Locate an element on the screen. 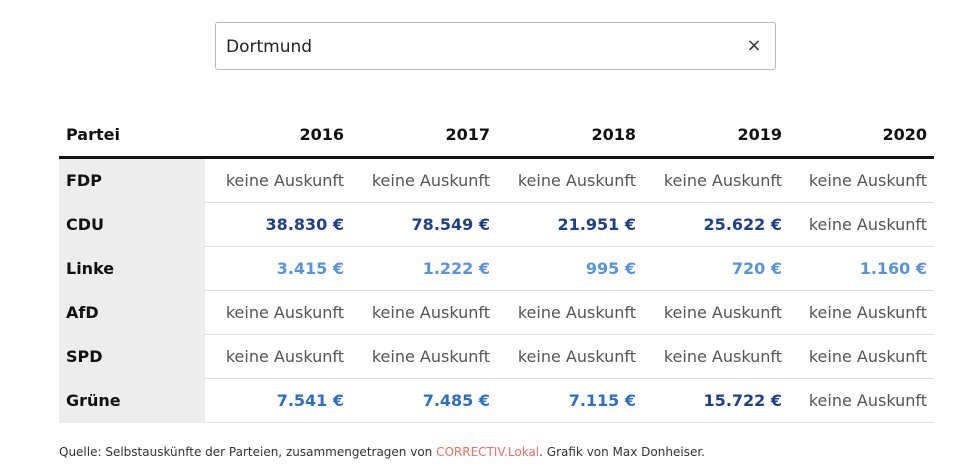  table-cell: 21.951 € is located at coordinates (570, 224).